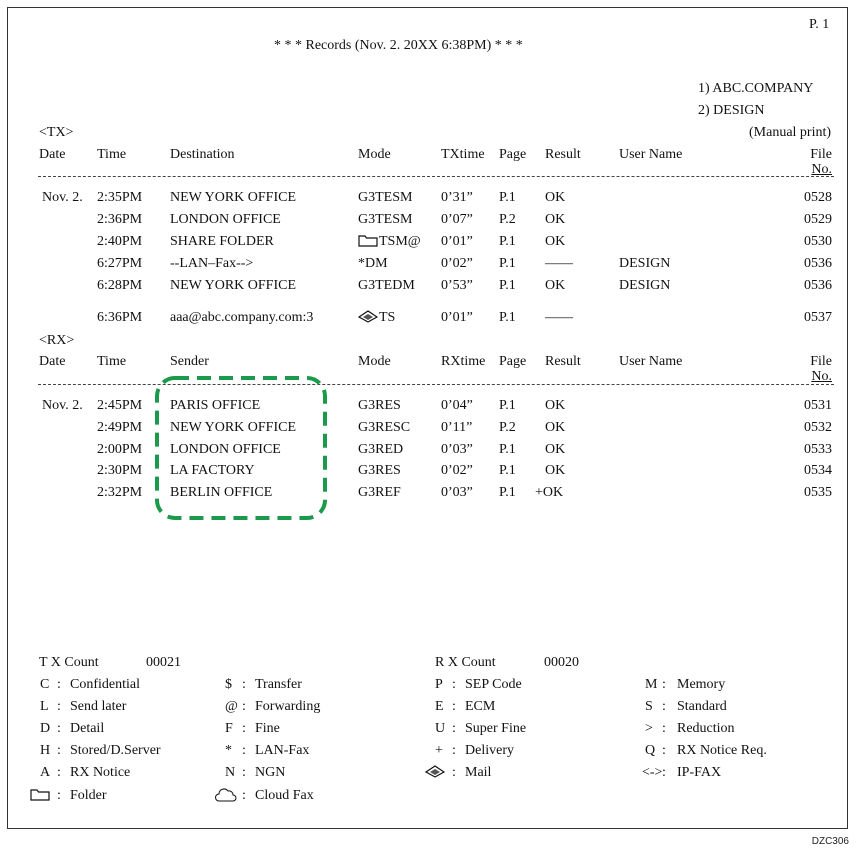  I want to click on cell-txtime-text: 0’01”, so click(457, 241).